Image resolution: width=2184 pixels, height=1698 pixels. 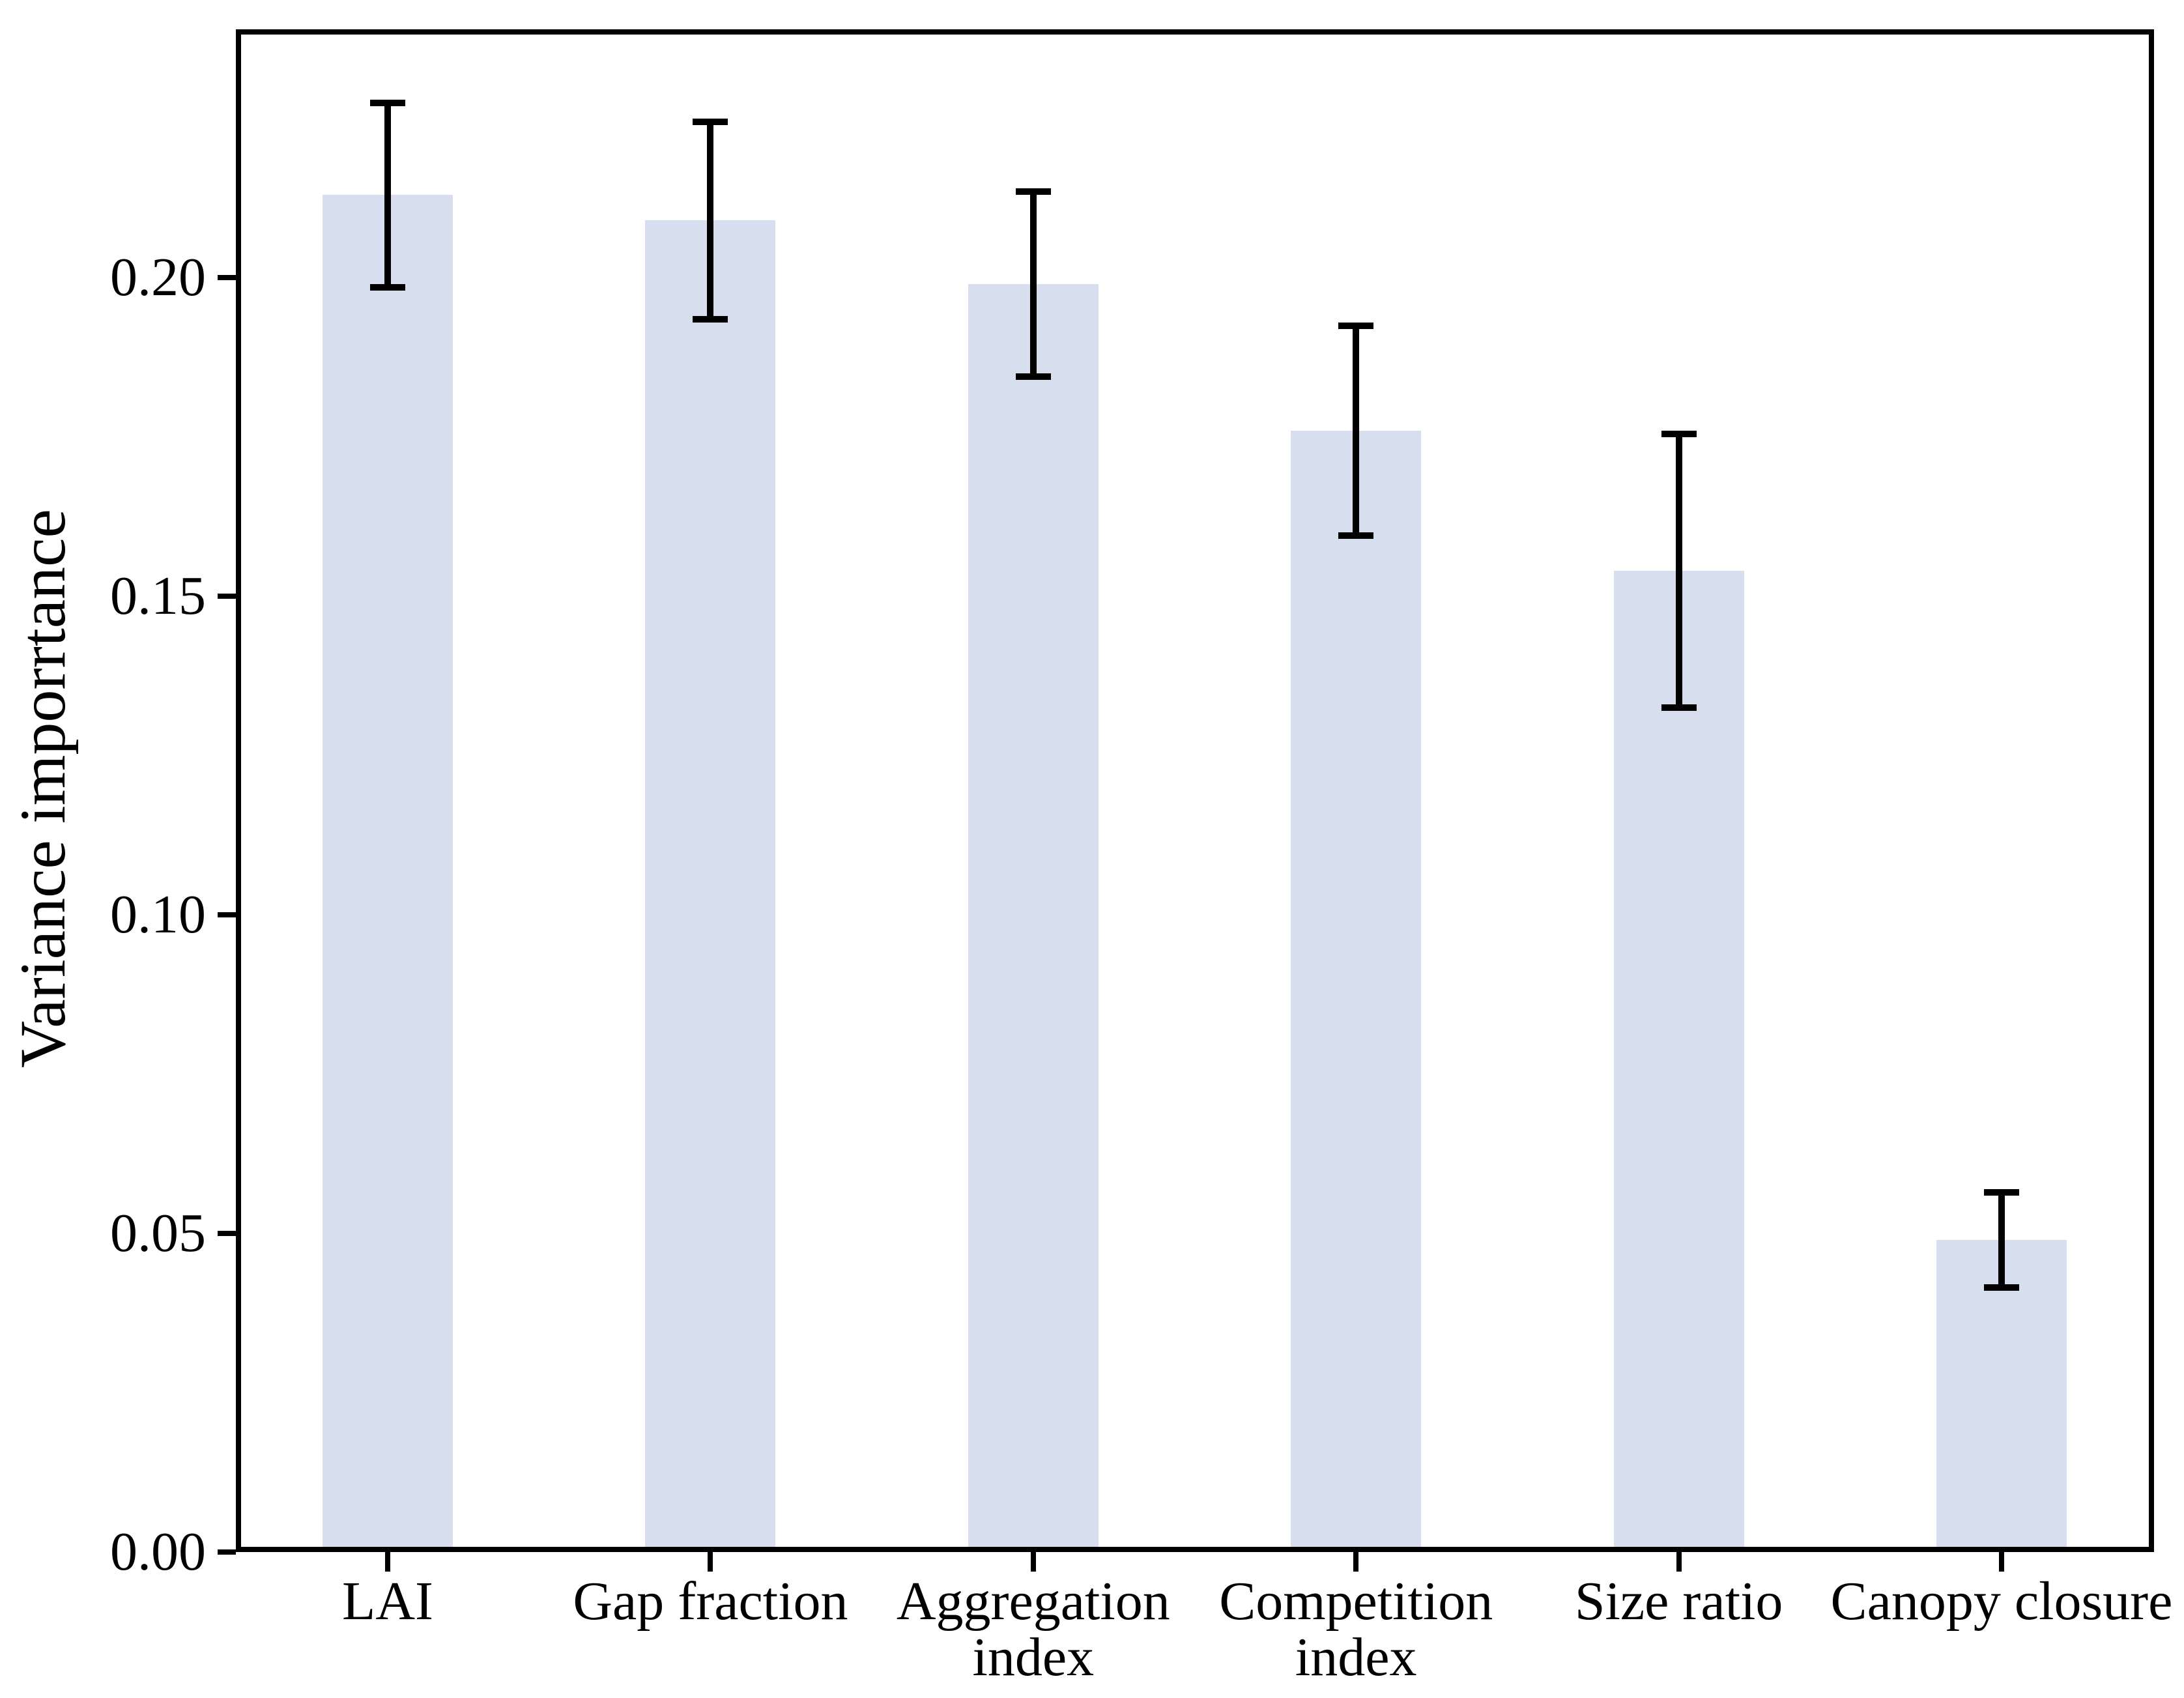 What do you see at coordinates (711, 1601) in the screenshot?
I see `x-tick-label: Gap fraction` at bounding box center [711, 1601].